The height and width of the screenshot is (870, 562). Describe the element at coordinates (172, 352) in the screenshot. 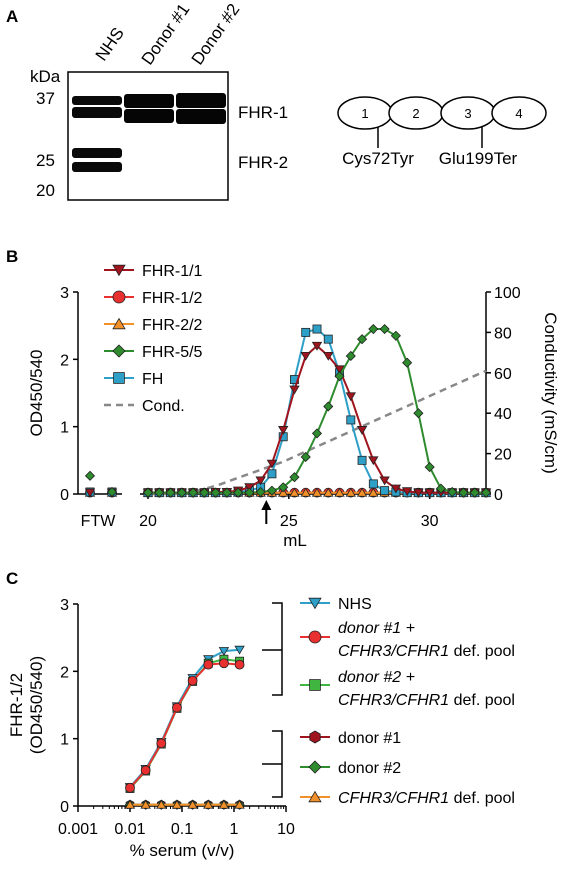

I see `b-legend-label: FHR-5/5` at that location.